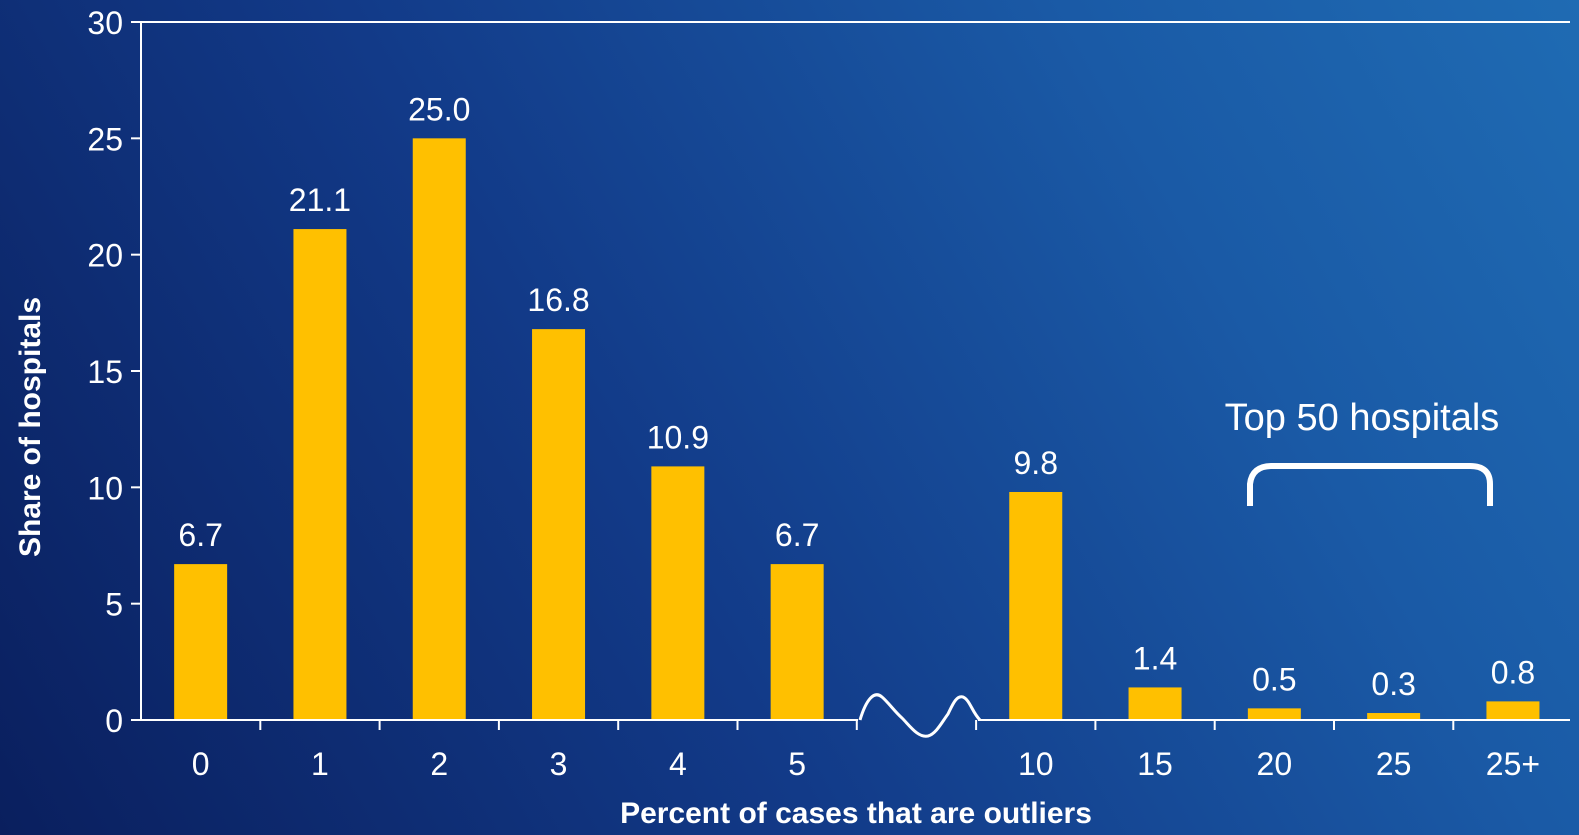 The image size is (1579, 835). I want to click on data-label: 25.0, so click(439, 109).